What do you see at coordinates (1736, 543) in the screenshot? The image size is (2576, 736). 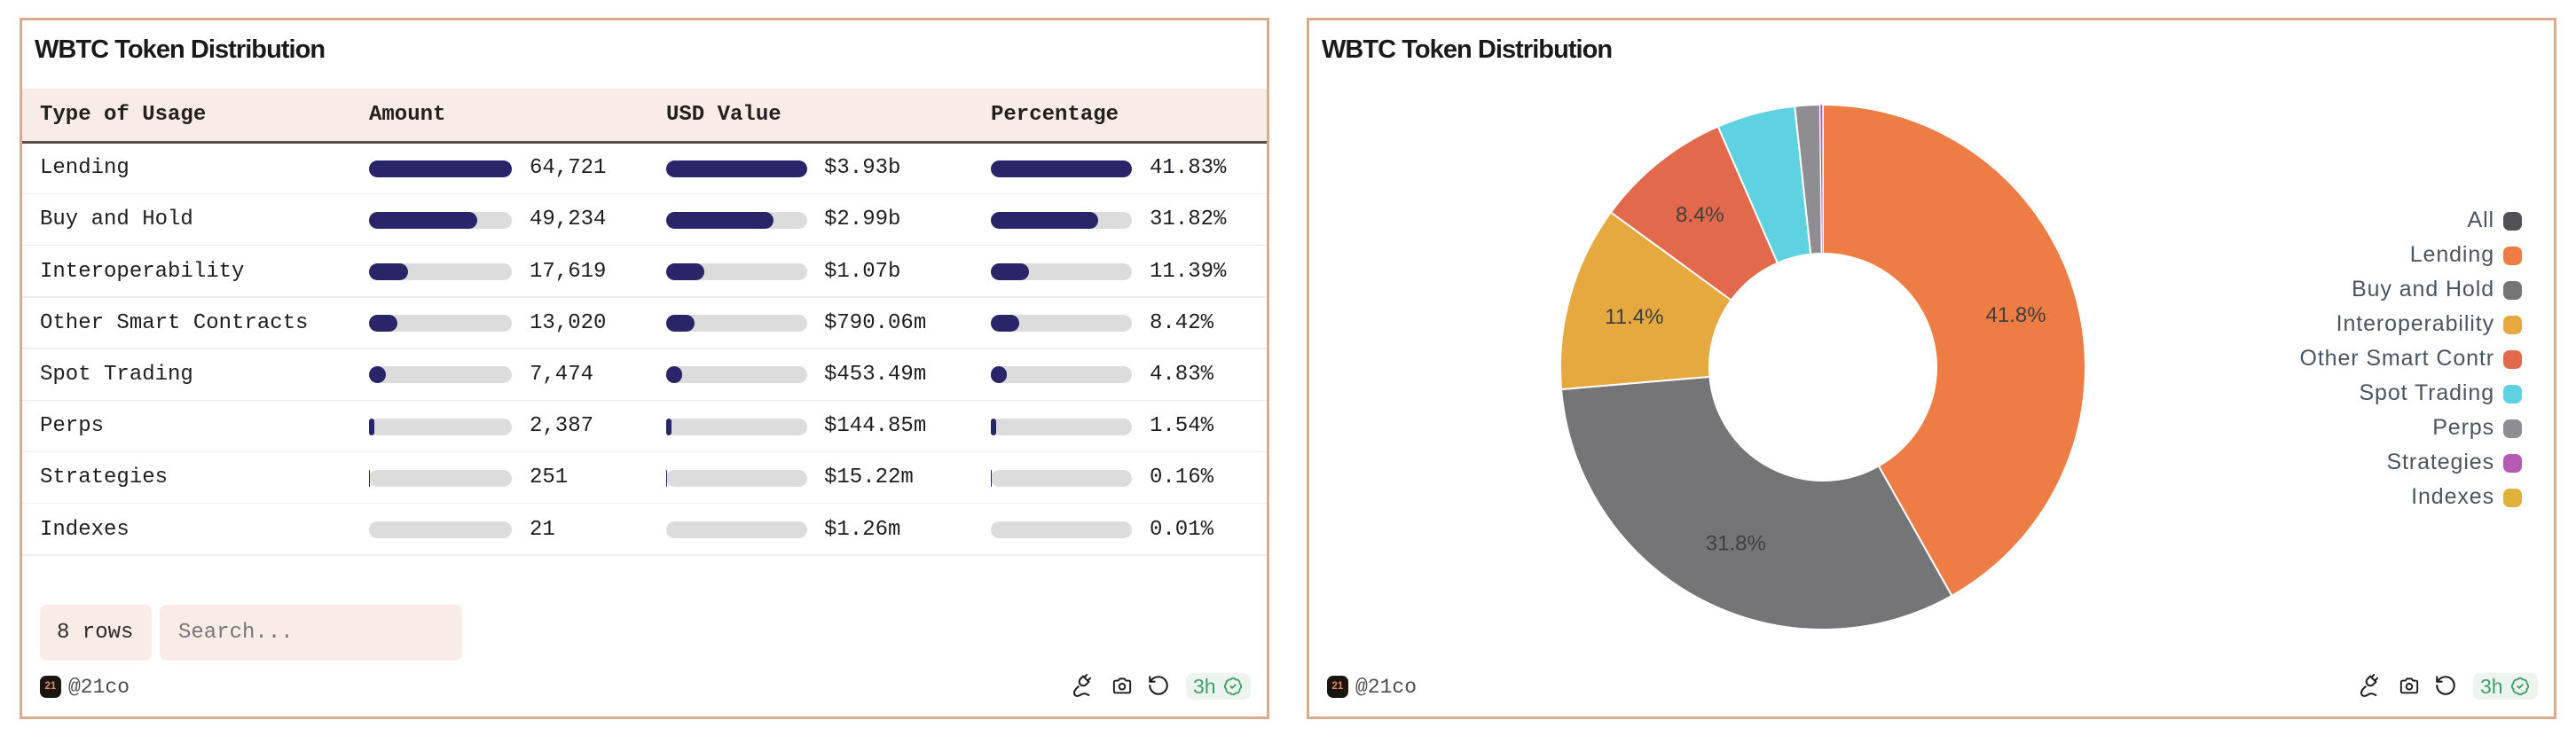 I see `svg-text: 31.8%` at bounding box center [1736, 543].